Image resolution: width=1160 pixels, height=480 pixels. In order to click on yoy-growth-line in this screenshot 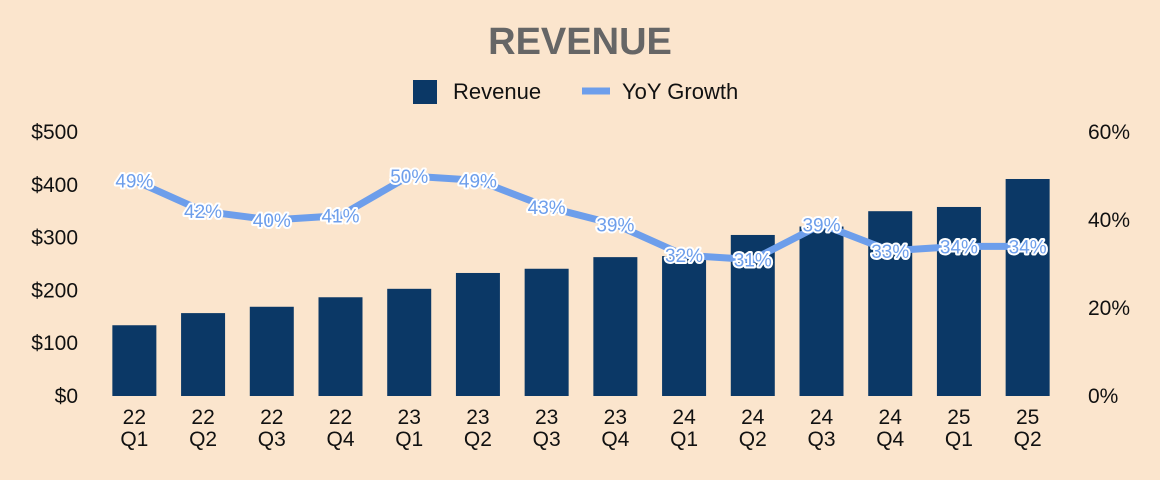, I will do `click(581, 218)`.